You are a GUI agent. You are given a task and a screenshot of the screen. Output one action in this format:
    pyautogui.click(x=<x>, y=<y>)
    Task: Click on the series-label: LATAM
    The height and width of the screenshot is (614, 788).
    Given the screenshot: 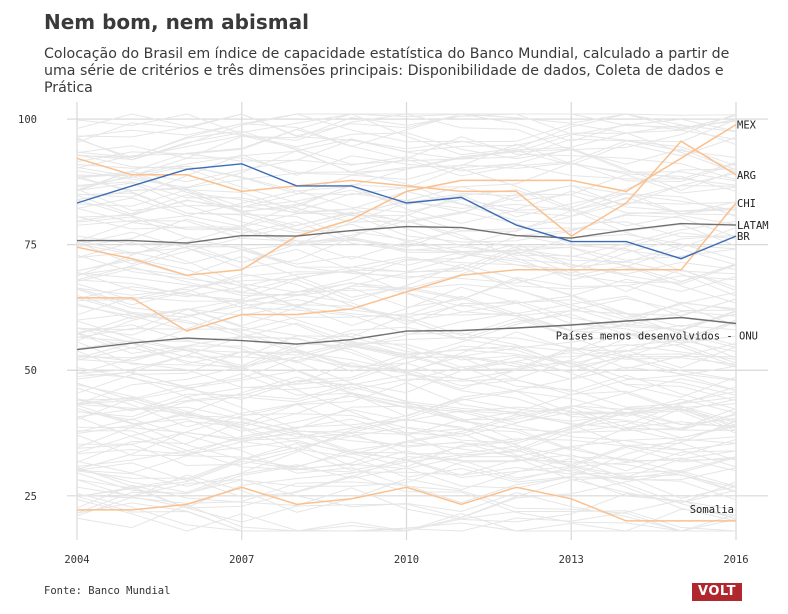 What is the action you would take?
    pyautogui.click(x=753, y=226)
    